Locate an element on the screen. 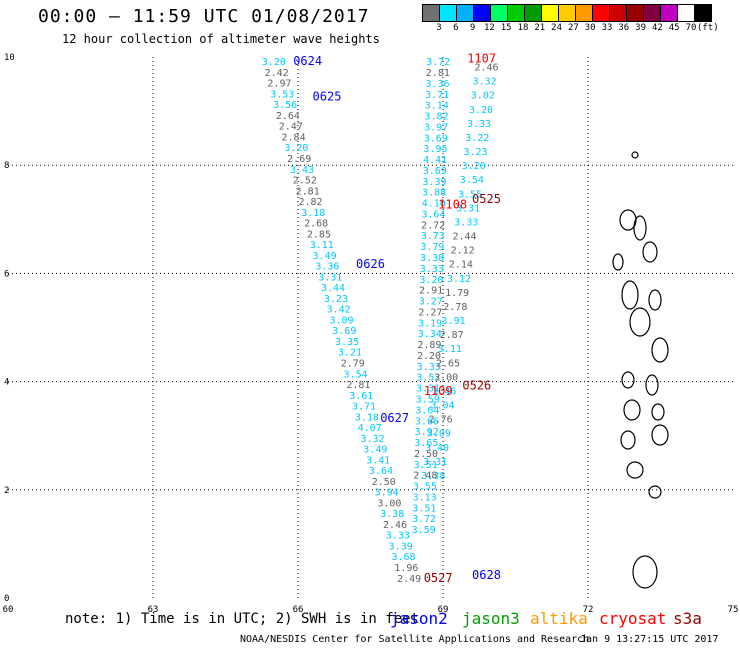 The width and height of the screenshot is (740, 650). swh-value: 3.02 is located at coordinates (483, 96).